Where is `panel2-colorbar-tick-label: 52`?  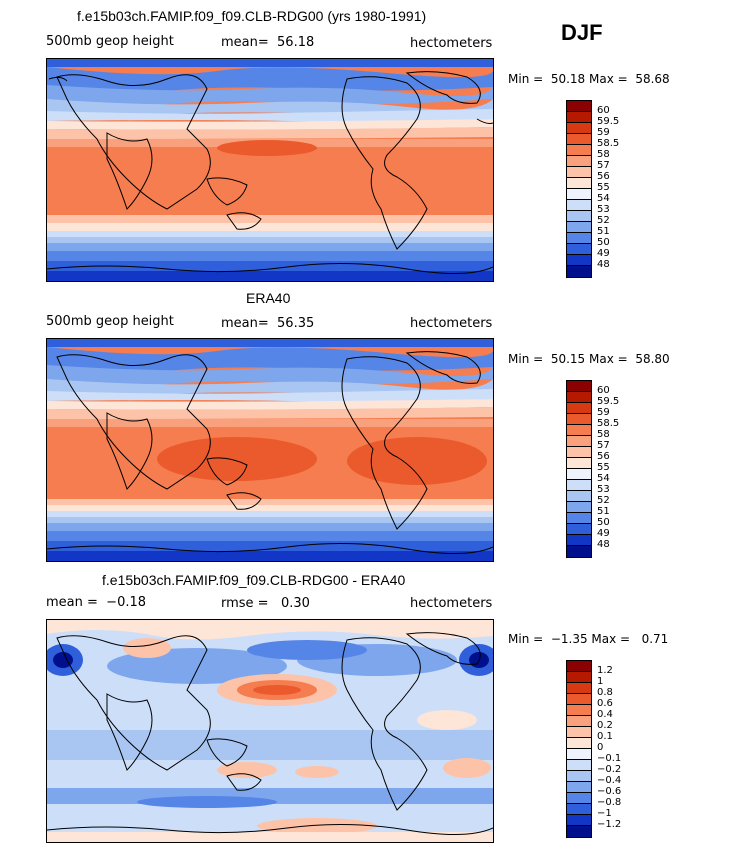
panel2-colorbar-tick-label: 52 is located at coordinates (603, 500).